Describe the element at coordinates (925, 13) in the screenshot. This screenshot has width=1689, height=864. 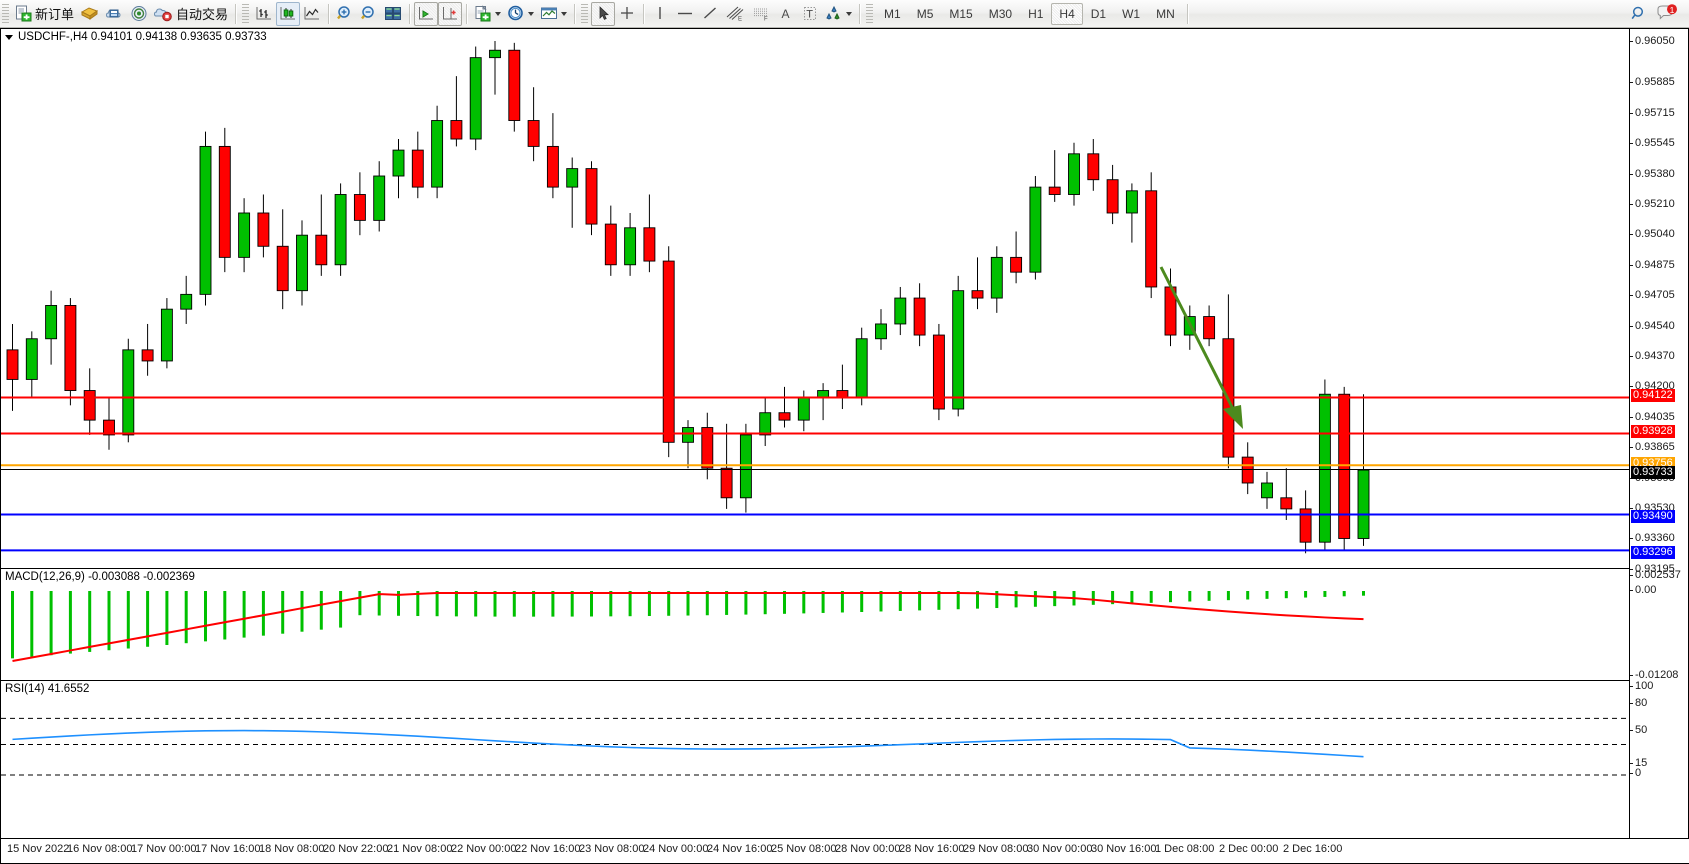
I see `timeframe-m5: M5` at that location.